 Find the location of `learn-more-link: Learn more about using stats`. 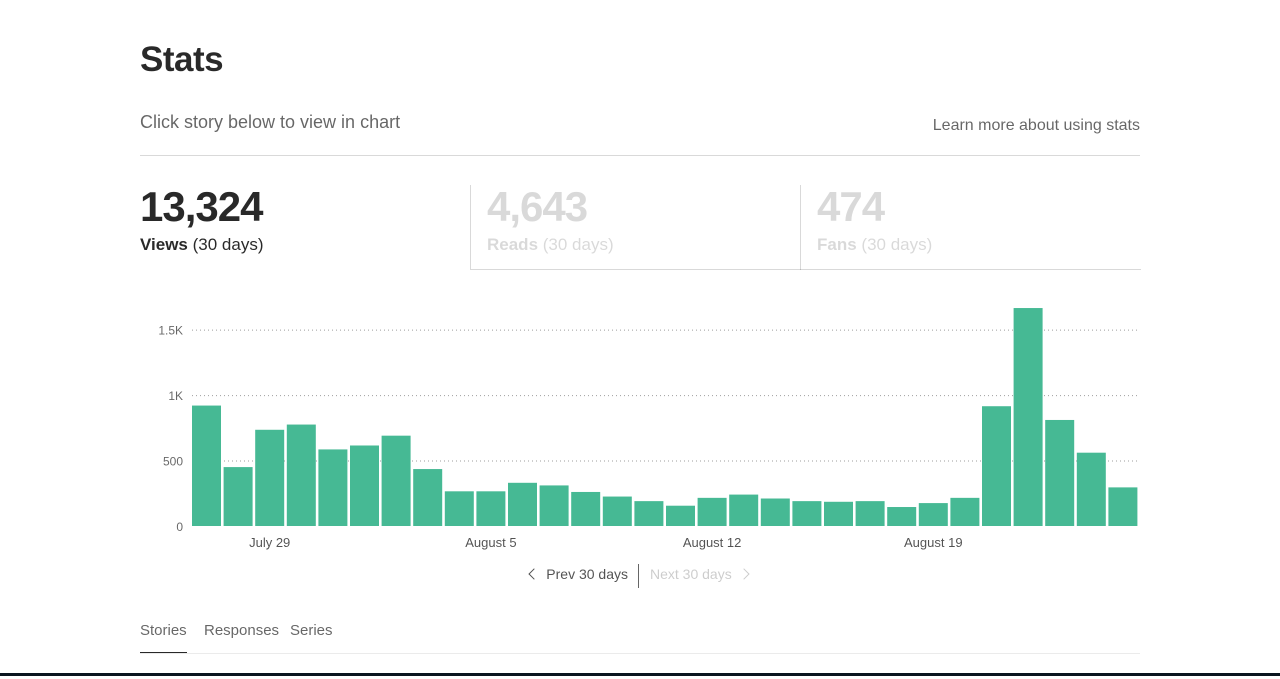

learn-more-link: Learn more about using stats is located at coordinates (1036, 125).